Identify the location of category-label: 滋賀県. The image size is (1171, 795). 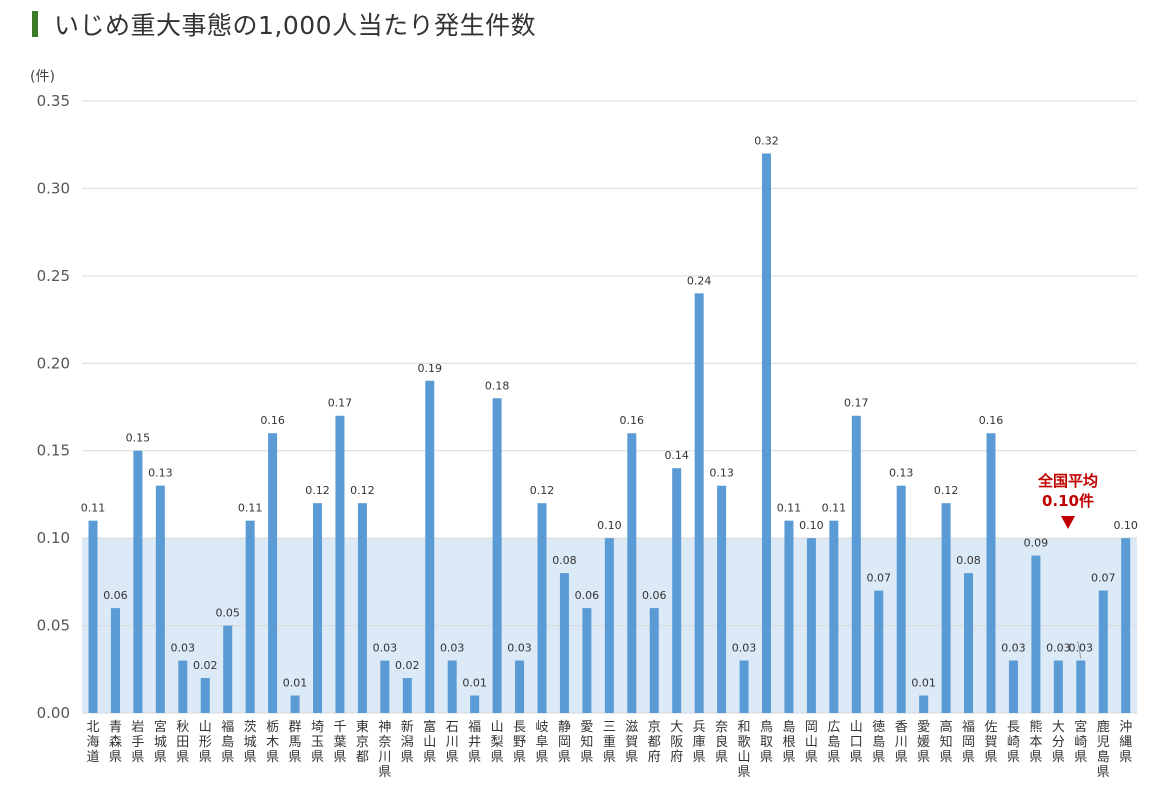
(631, 742).